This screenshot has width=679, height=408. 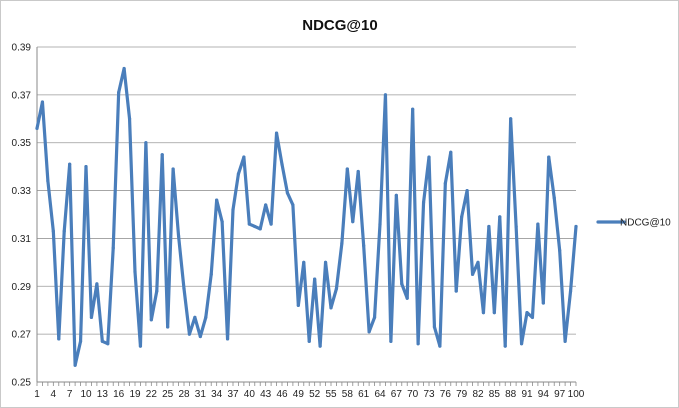 What do you see at coordinates (478, 394) in the screenshot?
I see `x-tick-label: 82` at bounding box center [478, 394].